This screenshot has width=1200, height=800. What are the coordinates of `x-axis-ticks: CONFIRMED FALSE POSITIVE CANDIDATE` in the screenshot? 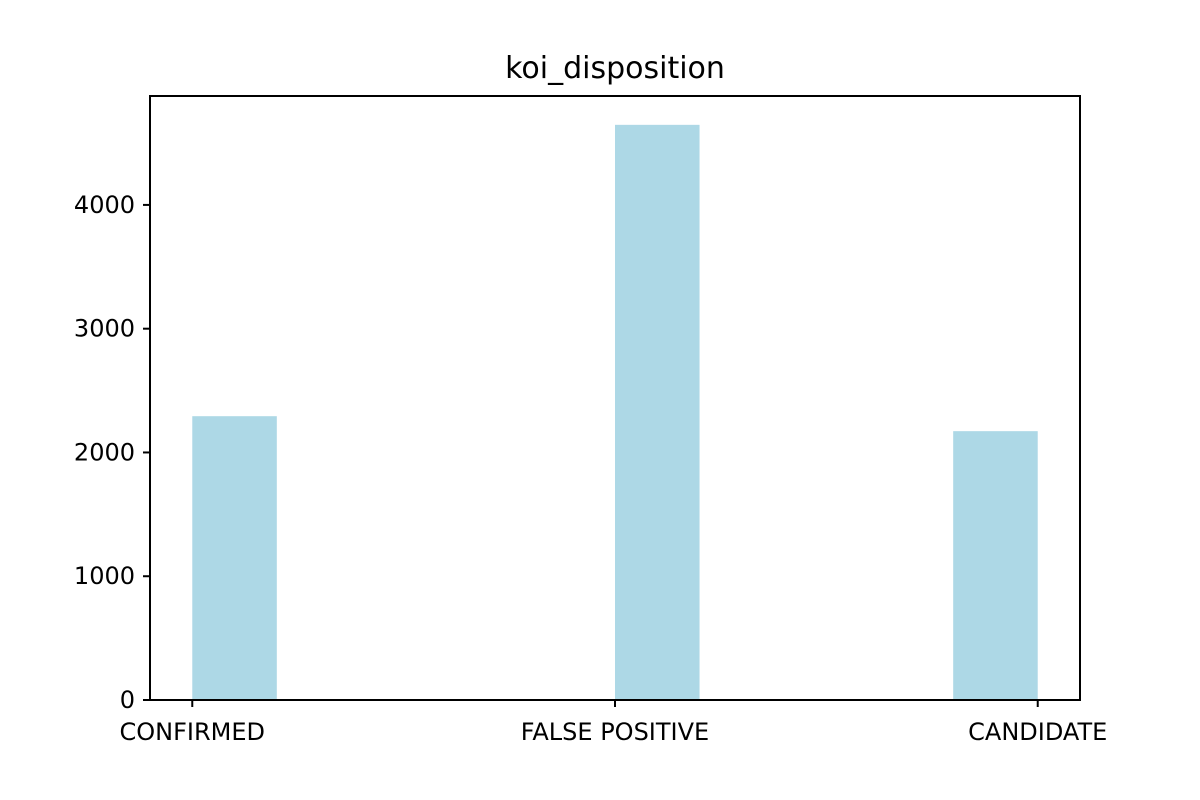 It's located at (613, 723).